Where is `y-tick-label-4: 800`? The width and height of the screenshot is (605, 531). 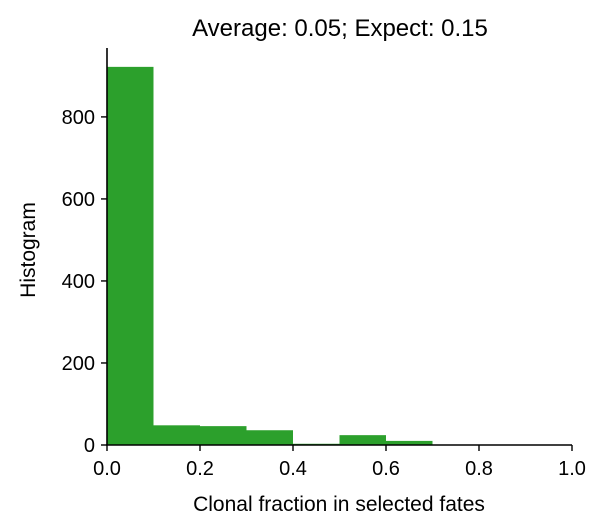 y-tick-label-4: 800 is located at coordinates (78, 118).